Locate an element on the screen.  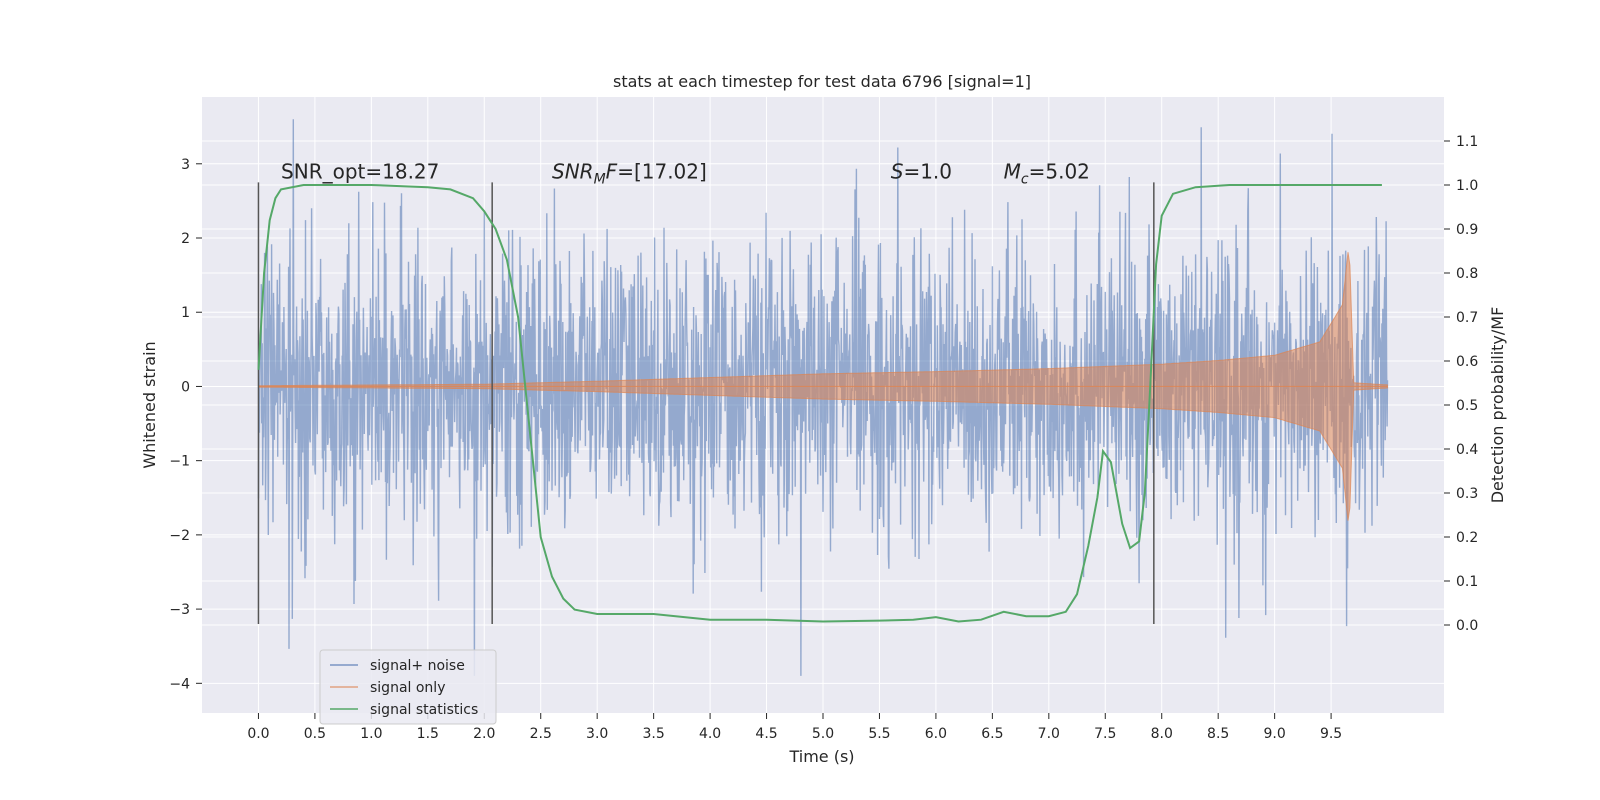
y-right-tick-label: 0.8 is located at coordinates (1467, 274).